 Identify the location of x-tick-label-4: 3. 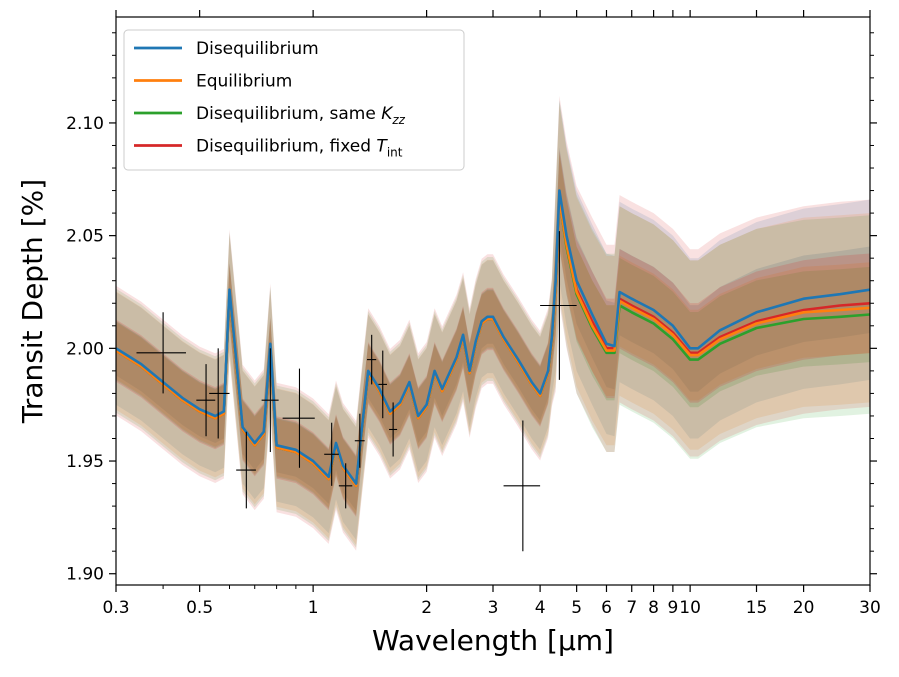
(493, 608).